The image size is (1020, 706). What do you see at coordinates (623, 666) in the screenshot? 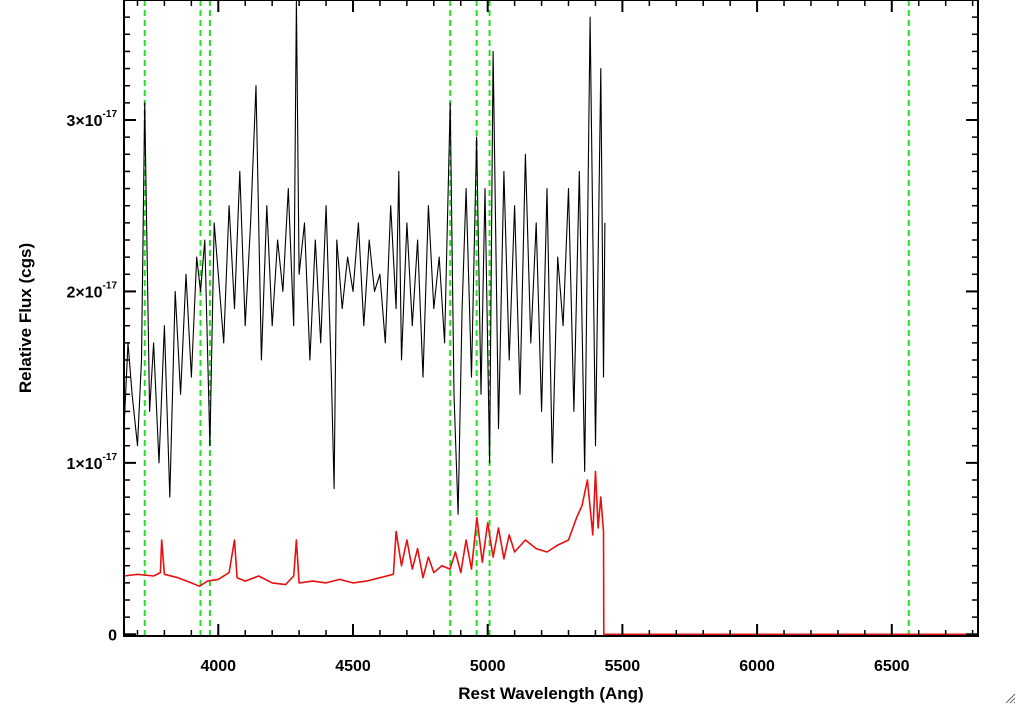
I see `x-tick-label: 5500` at bounding box center [623, 666].